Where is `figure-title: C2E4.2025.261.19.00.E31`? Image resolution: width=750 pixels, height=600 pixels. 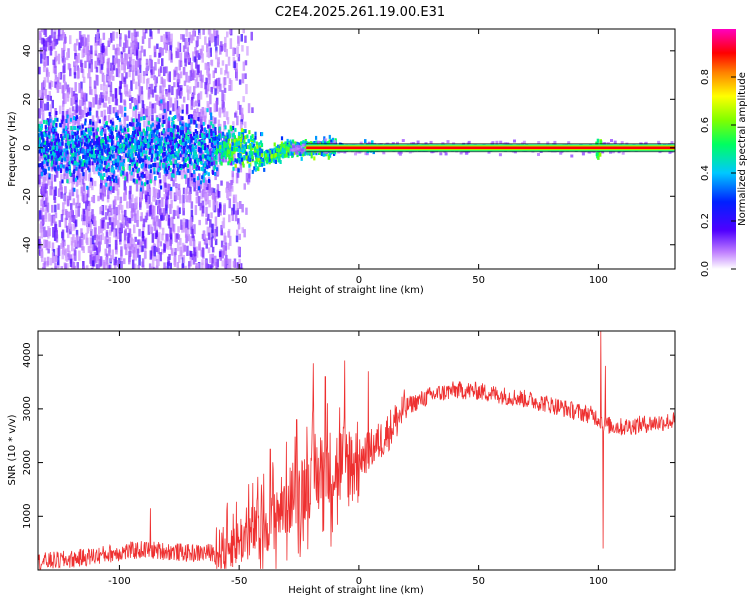 figure-title: C2E4.2025.261.19.00.E31 is located at coordinates (360, 12).